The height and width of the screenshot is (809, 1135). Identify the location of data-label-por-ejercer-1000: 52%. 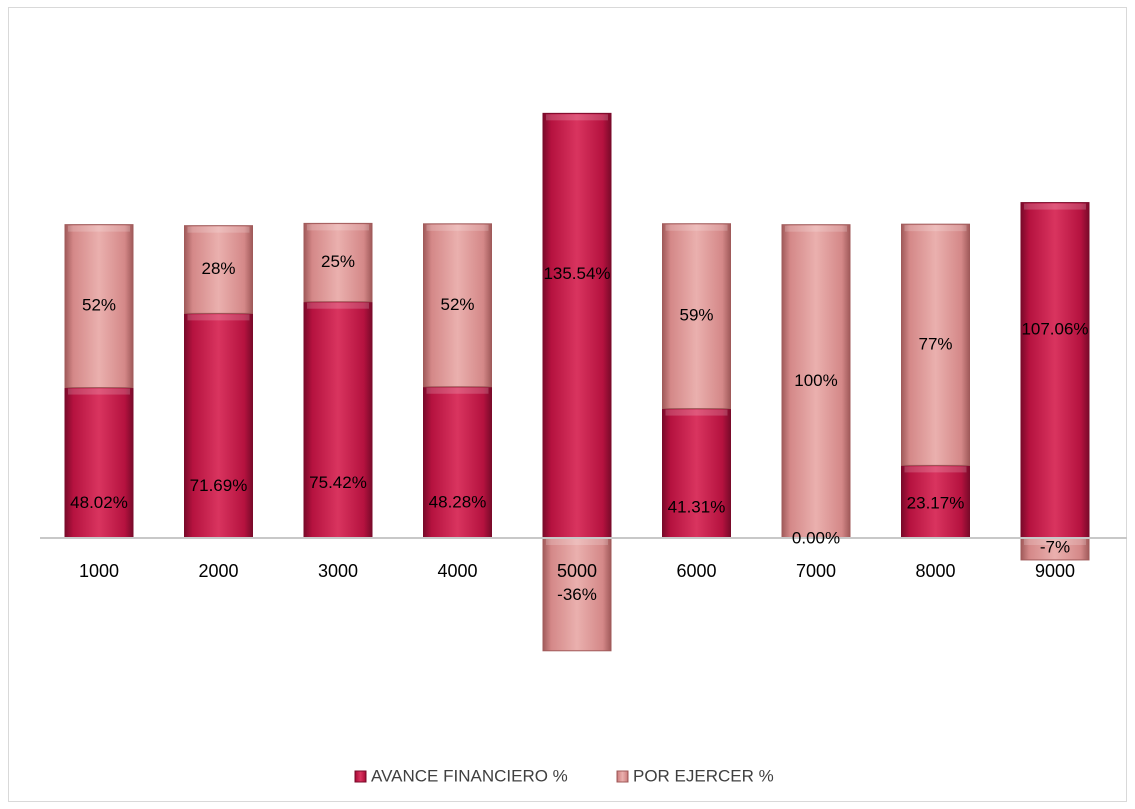
(99, 305).